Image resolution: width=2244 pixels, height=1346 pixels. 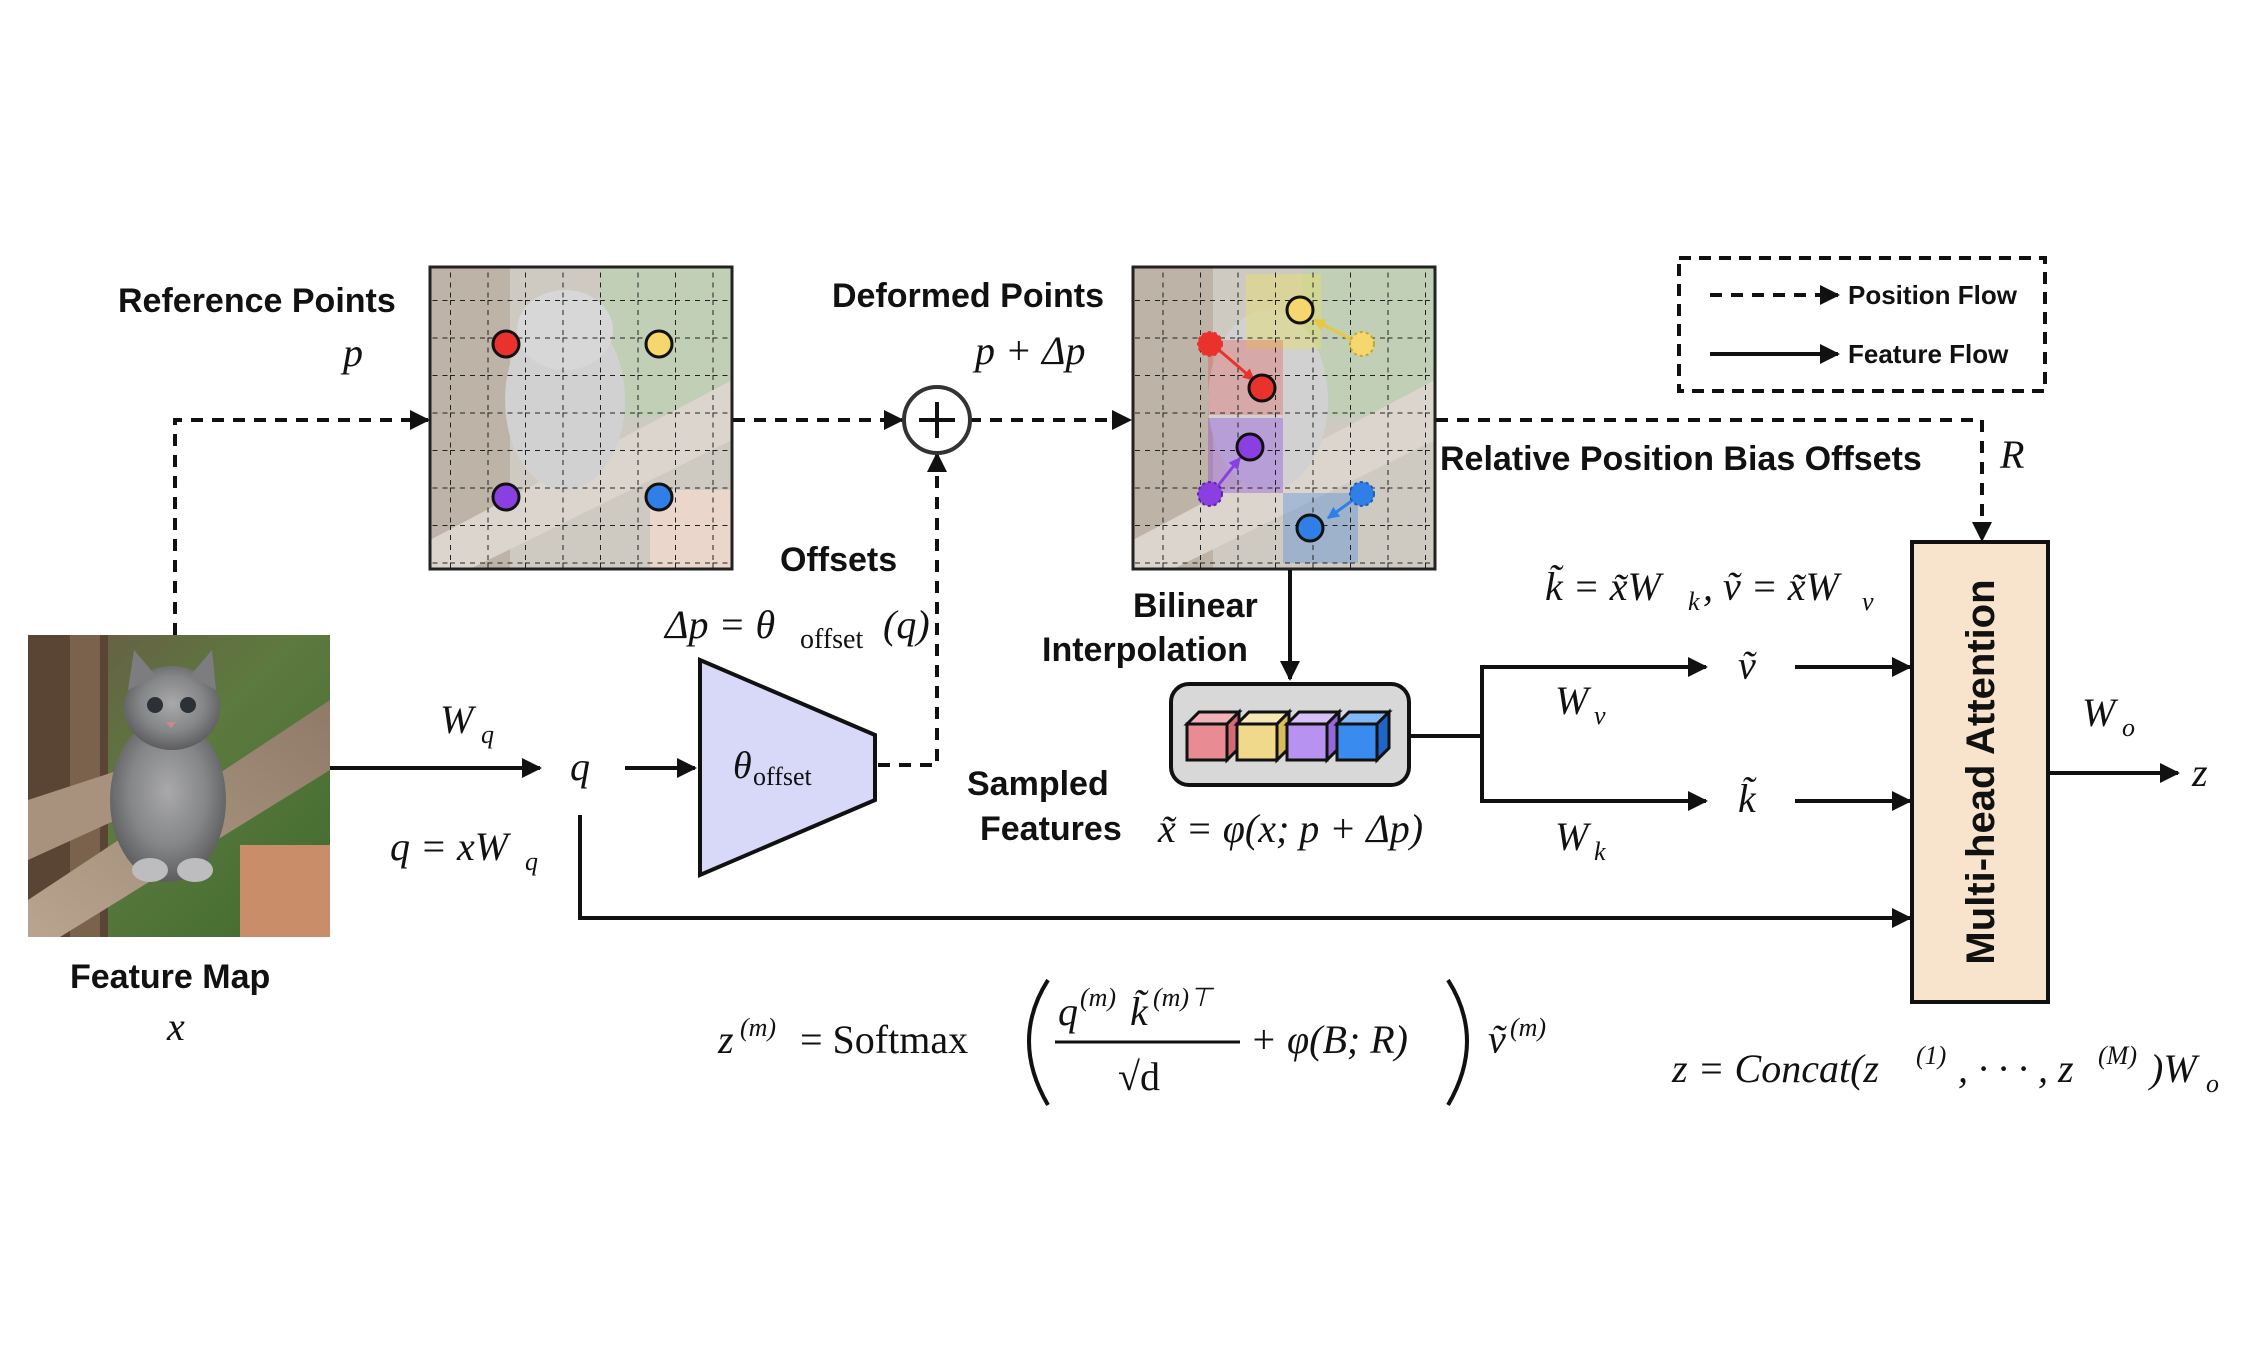 What do you see at coordinates (581, 418) in the screenshot?
I see `reference-points-panel` at bounding box center [581, 418].